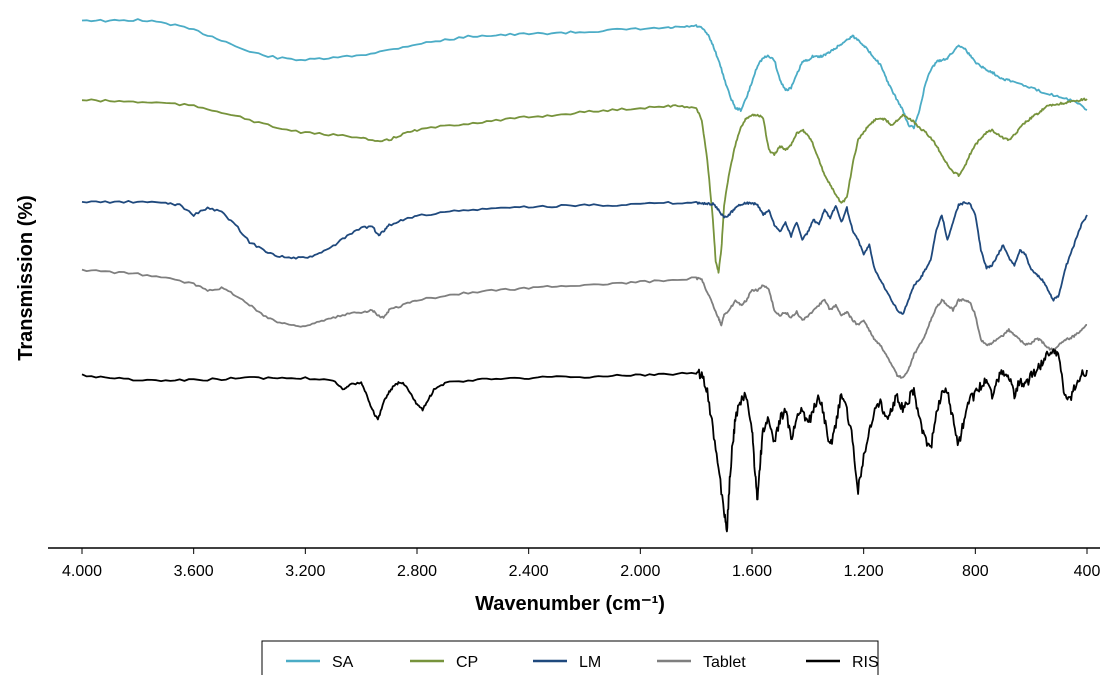  Describe the element at coordinates (590, 662) in the screenshot. I see `legend-label-lm: LM` at that location.